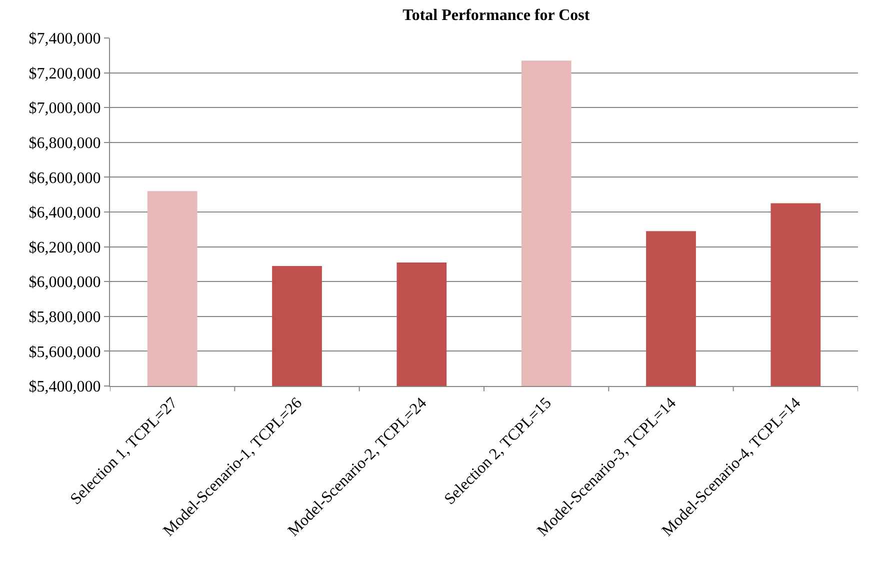 The height and width of the screenshot is (586, 886). What do you see at coordinates (64, 213) in the screenshot?
I see `y-tick-label: $6,400,000` at bounding box center [64, 213].